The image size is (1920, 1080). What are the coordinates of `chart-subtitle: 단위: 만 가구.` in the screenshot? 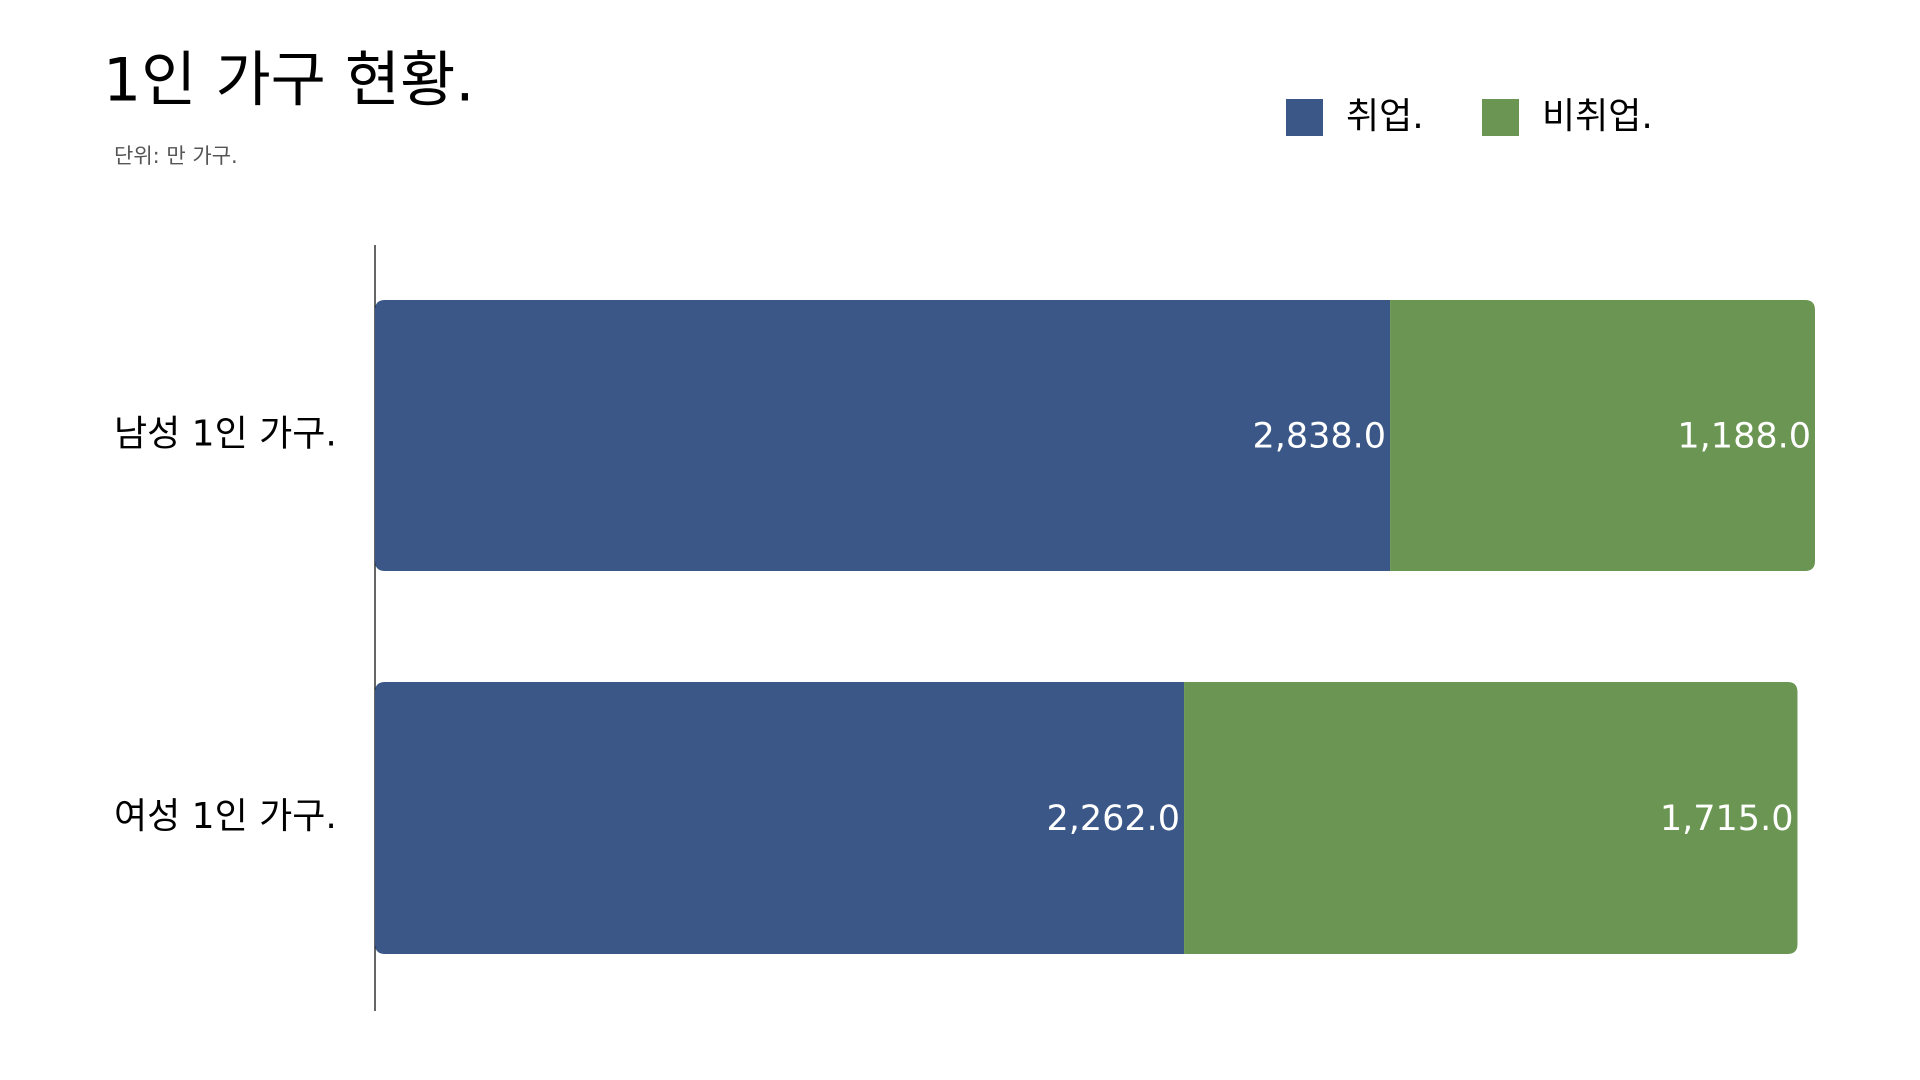 It's located at (176, 156).